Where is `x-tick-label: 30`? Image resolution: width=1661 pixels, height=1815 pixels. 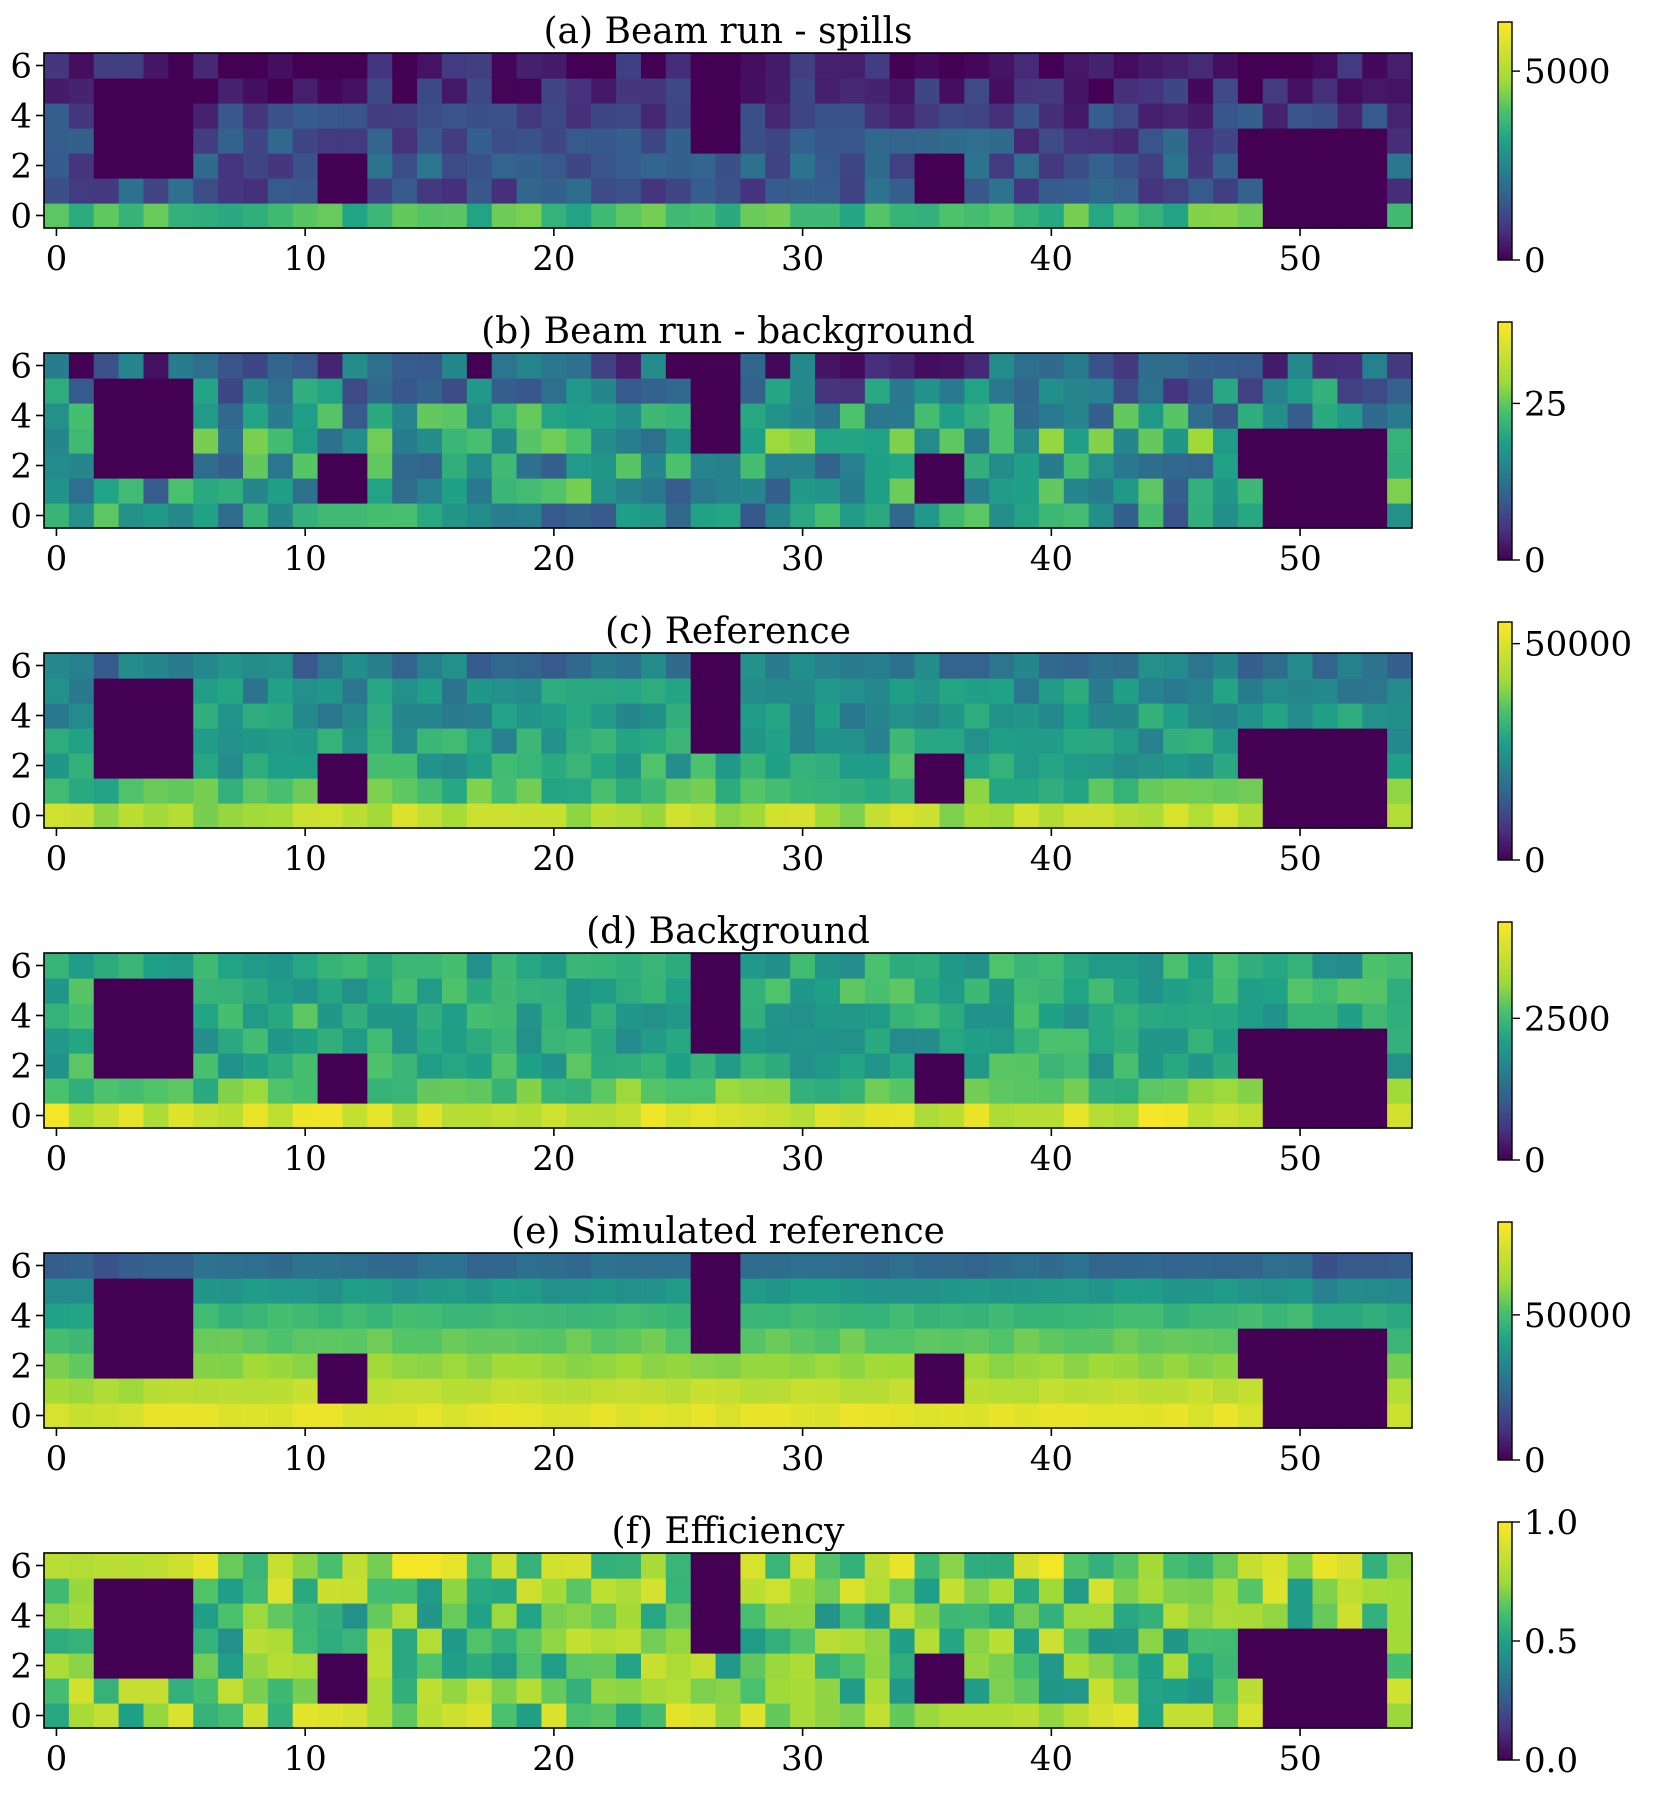
x-tick-label: 30 is located at coordinates (802, 559).